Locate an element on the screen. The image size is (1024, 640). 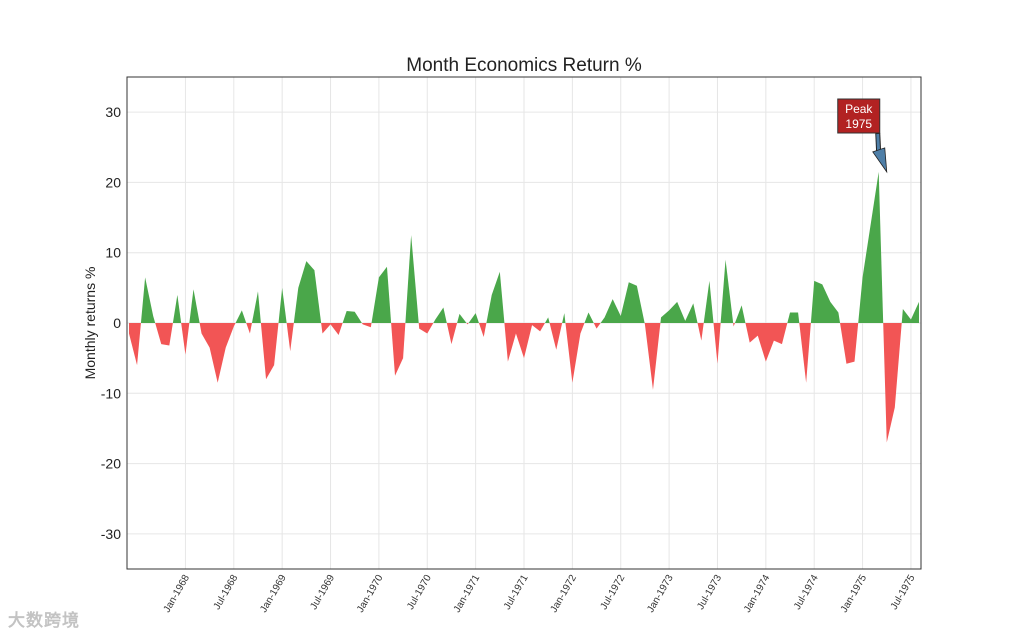
x-tick-label: Jan-1972 is located at coordinates (564, 594).